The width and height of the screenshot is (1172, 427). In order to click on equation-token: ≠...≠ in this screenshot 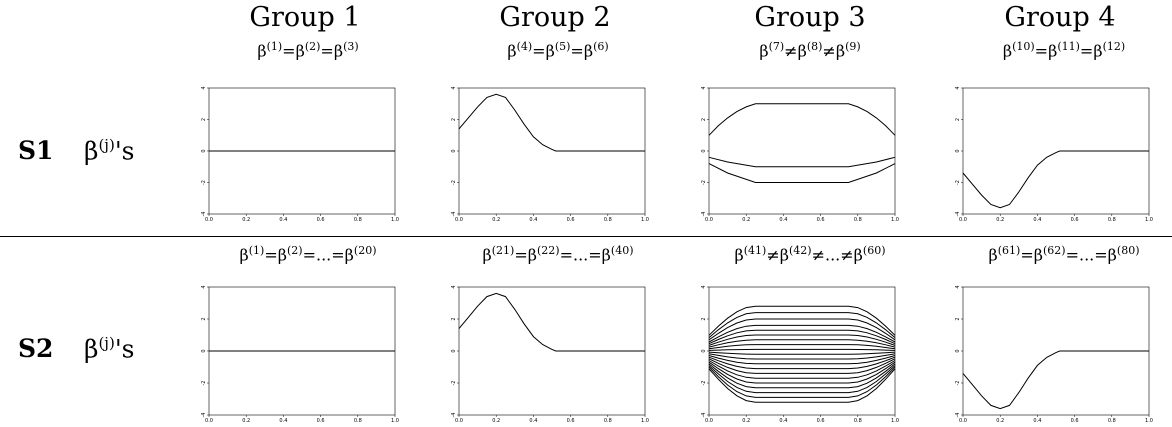, I will do `click(832, 255)`.